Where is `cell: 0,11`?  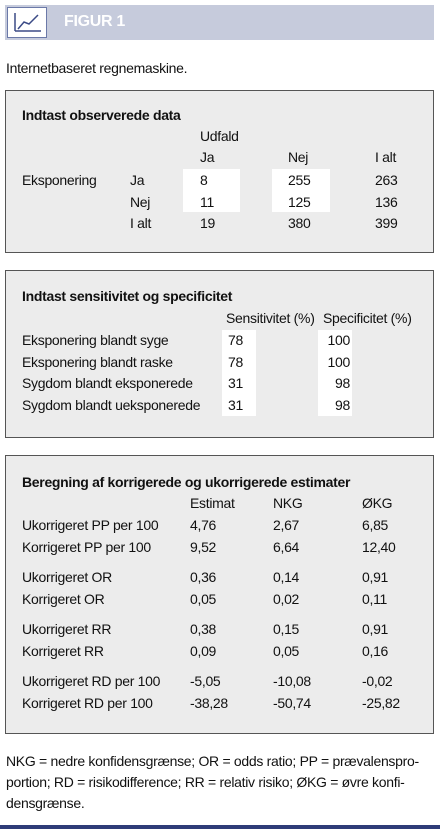
cell: 0,11 is located at coordinates (375, 599).